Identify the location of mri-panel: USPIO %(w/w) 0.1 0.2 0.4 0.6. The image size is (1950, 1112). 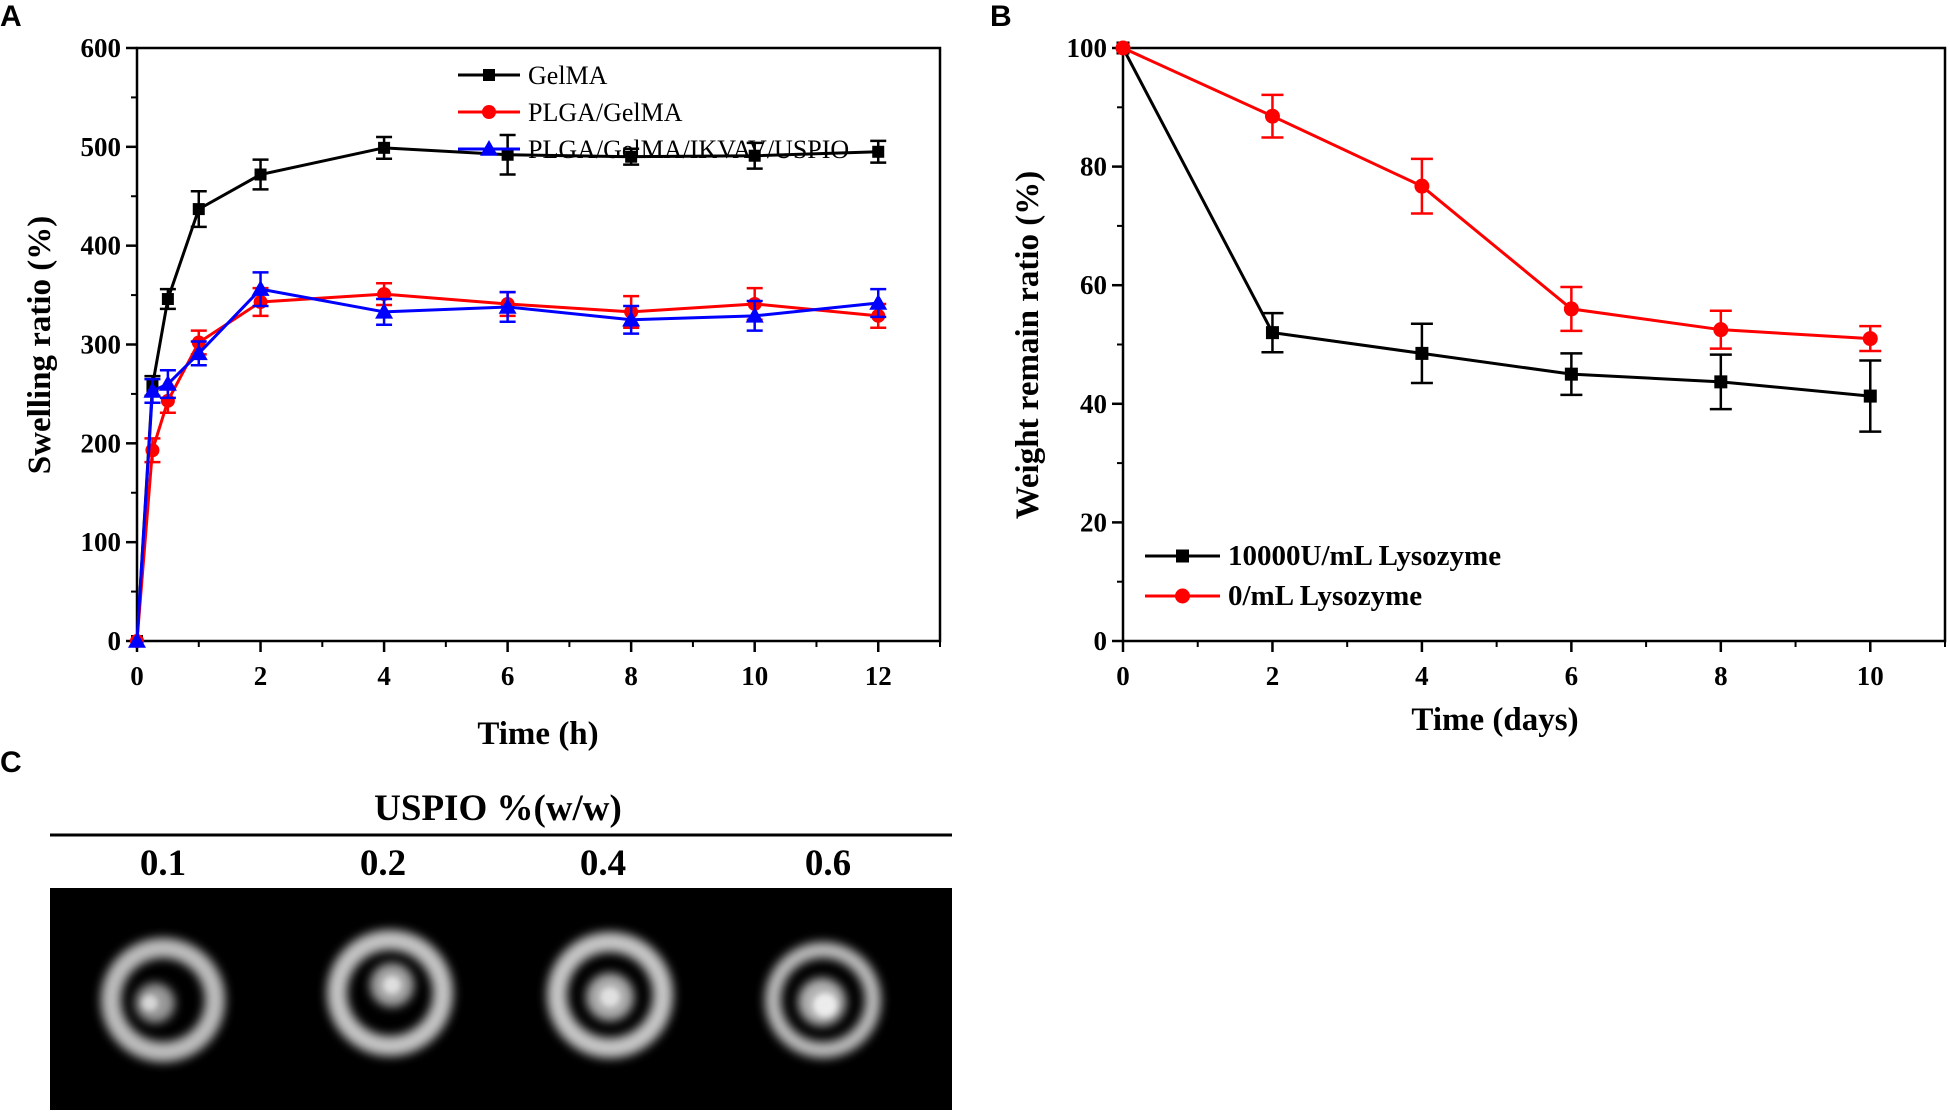
(501, 949).